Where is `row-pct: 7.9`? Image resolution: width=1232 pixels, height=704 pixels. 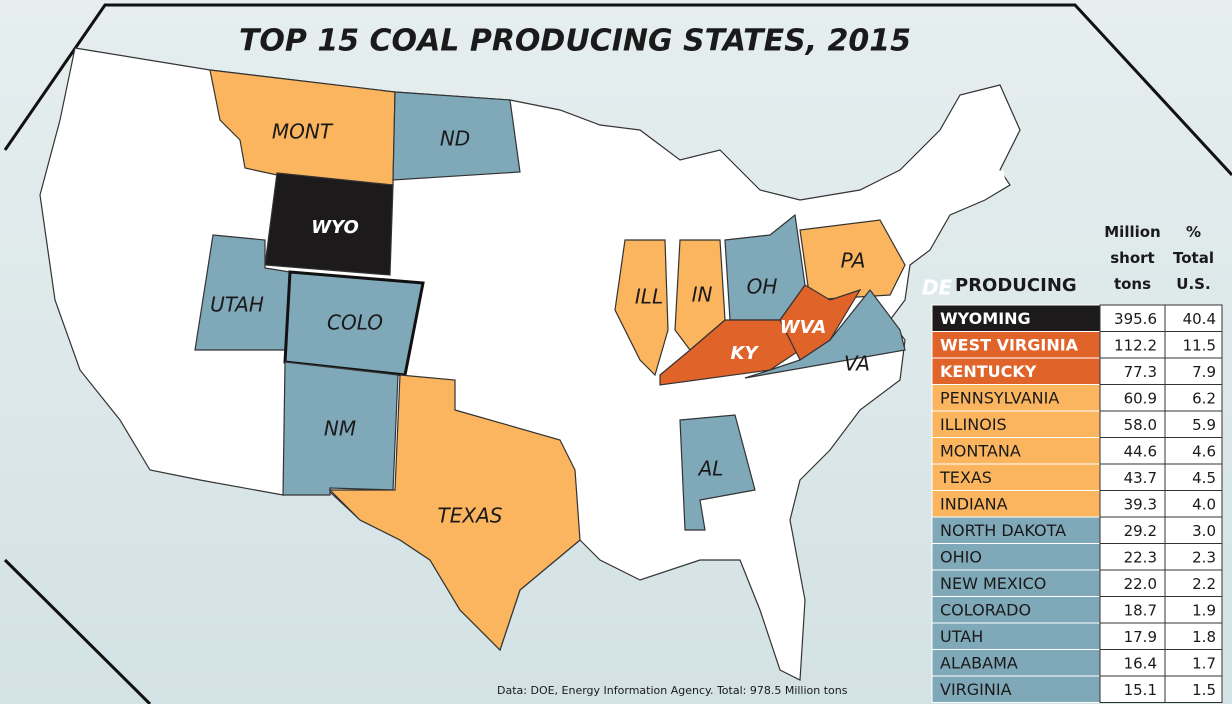
row-pct: 7.9 is located at coordinates (1204, 372).